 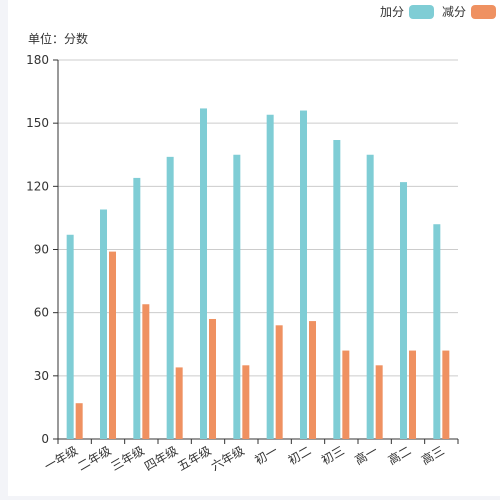 What do you see at coordinates (45, 439) in the screenshot?
I see `y-tick-label: 0` at bounding box center [45, 439].